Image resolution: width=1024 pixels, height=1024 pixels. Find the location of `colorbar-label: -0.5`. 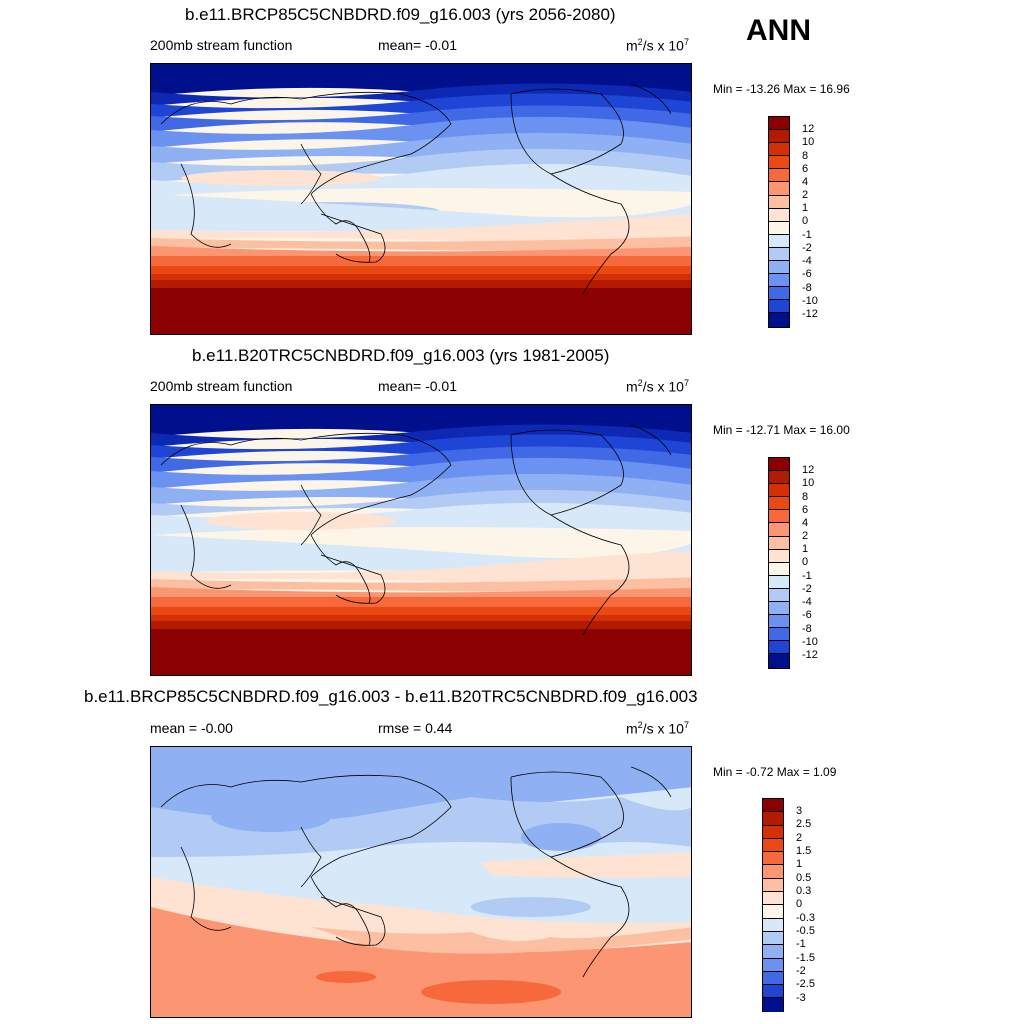

colorbar-label: -0.5 is located at coordinates (805, 931).